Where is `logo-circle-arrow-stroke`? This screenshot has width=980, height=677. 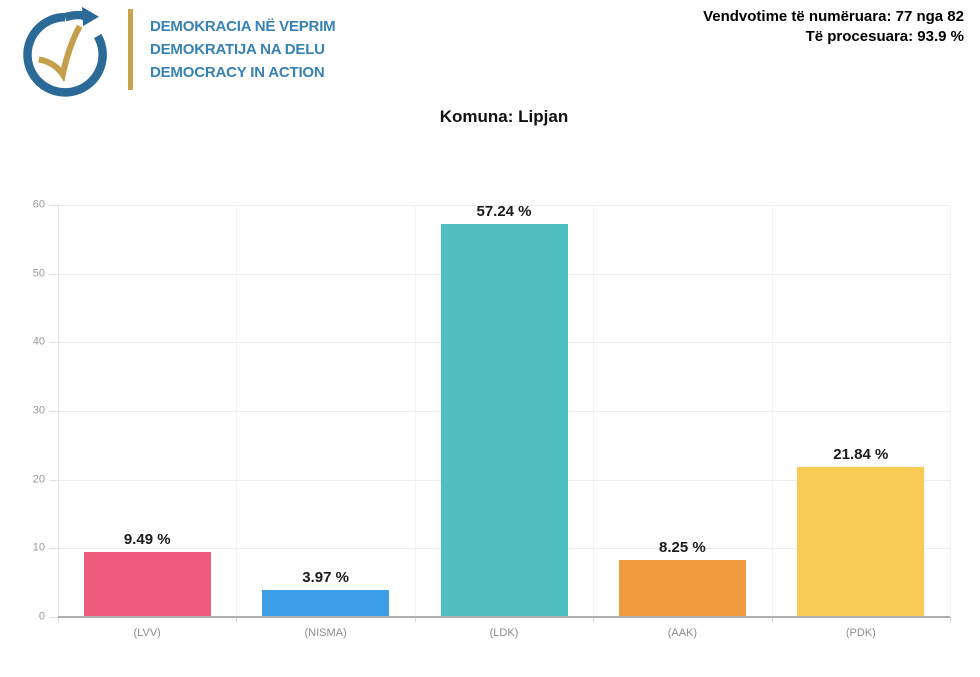 logo-circle-arrow-stroke is located at coordinates (65, 54).